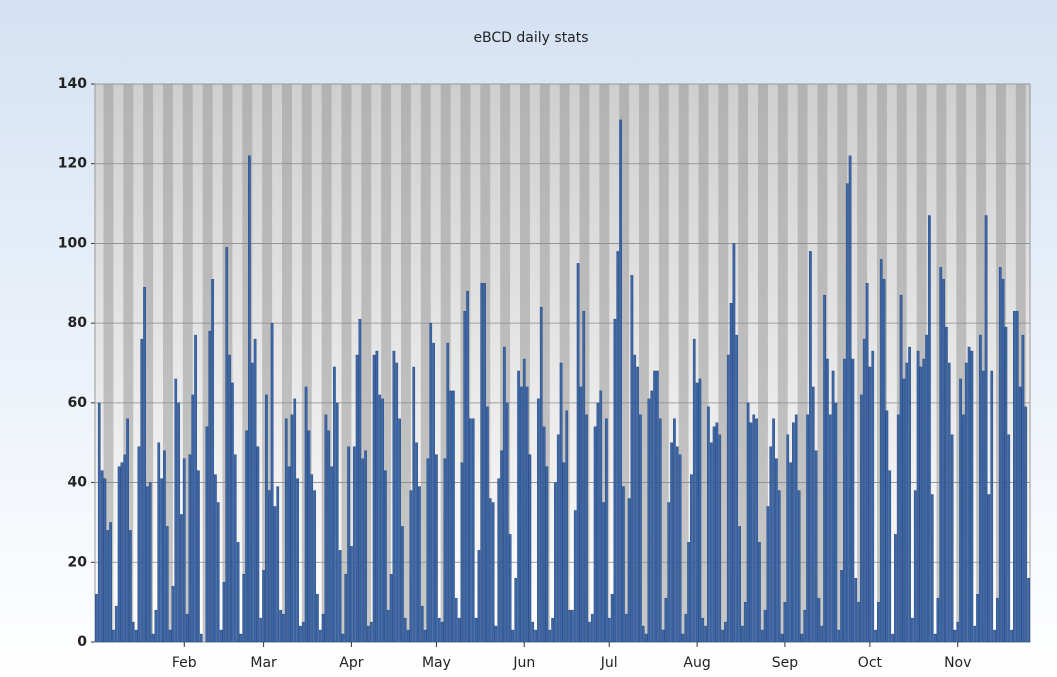 This screenshot has height=677, width=1057. I want to click on x-tick-label: Nov, so click(957, 663).